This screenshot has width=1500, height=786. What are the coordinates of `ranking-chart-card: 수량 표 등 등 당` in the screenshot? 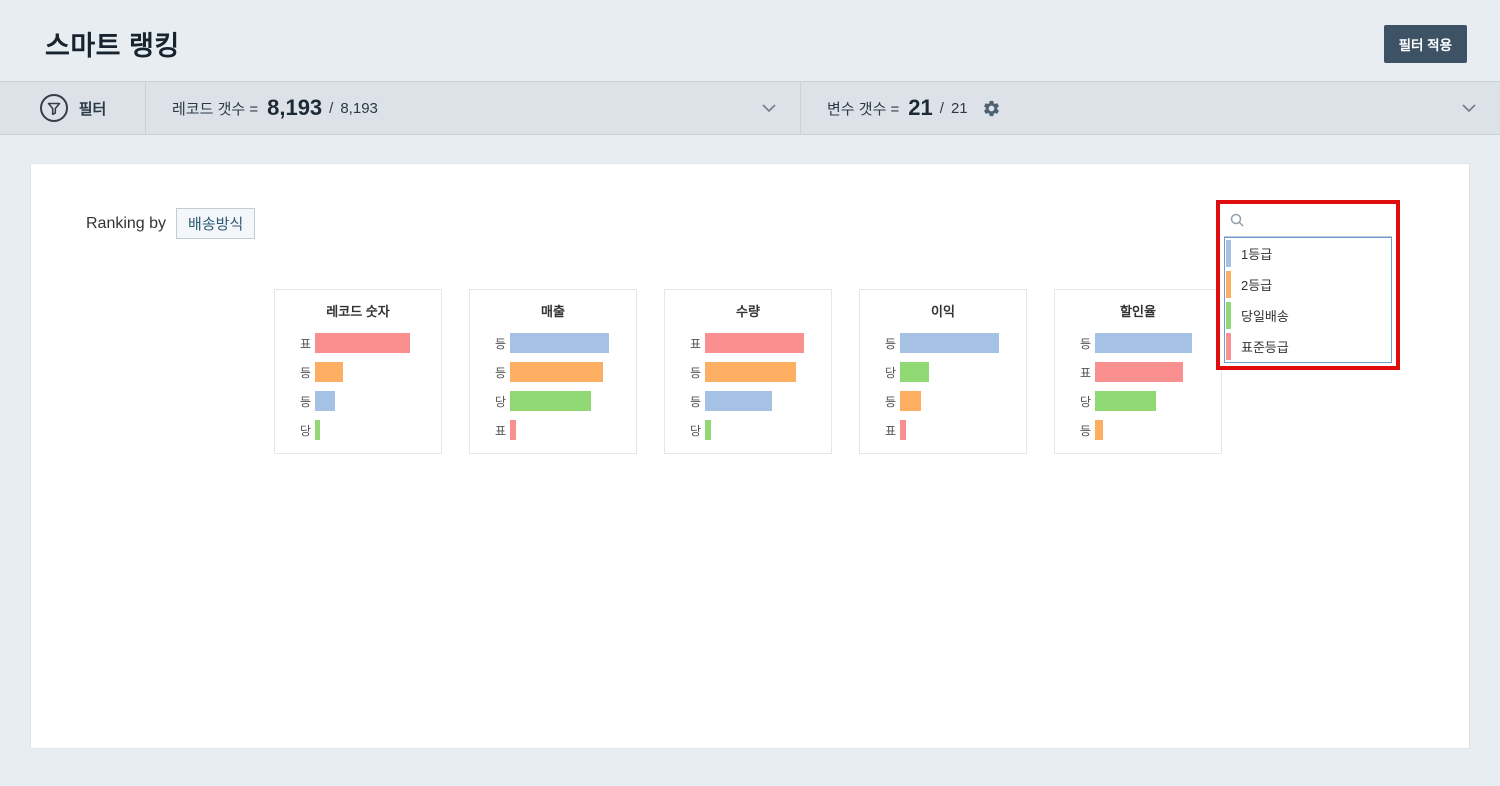 It's located at (748, 371).